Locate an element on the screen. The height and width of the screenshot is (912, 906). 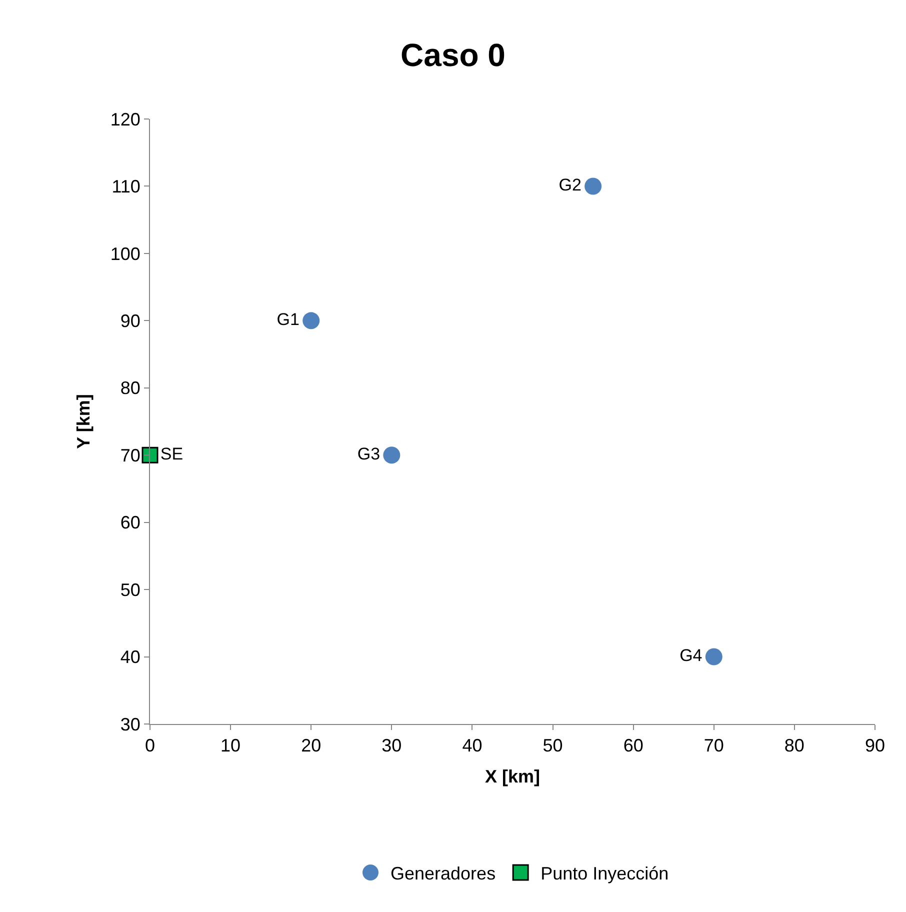
y-tick-label: 60 is located at coordinates (130, 522).